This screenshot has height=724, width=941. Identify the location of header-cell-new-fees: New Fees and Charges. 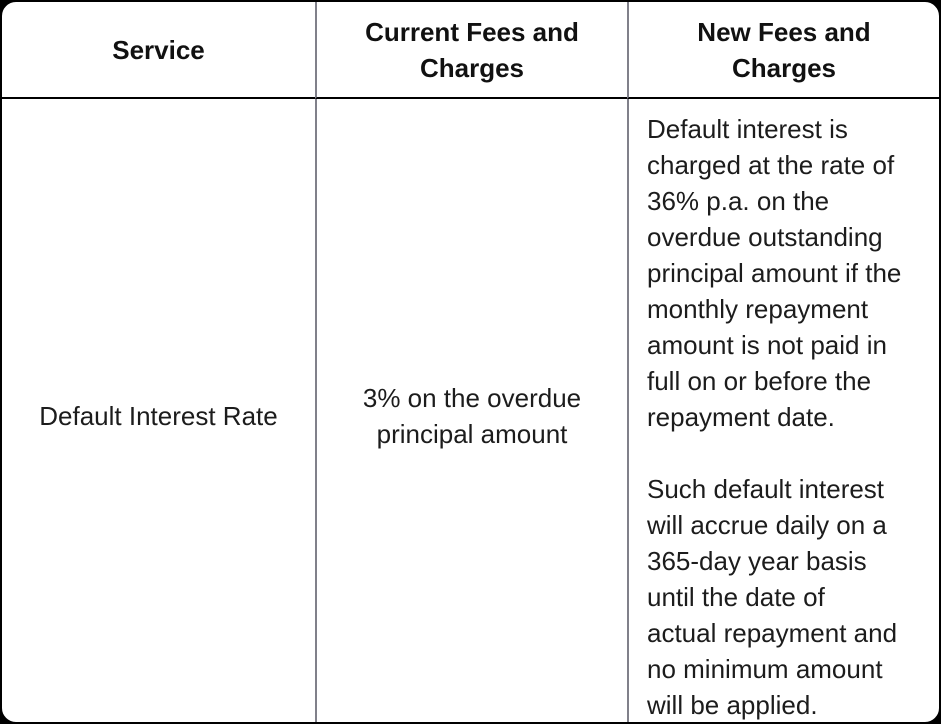
(783, 50).